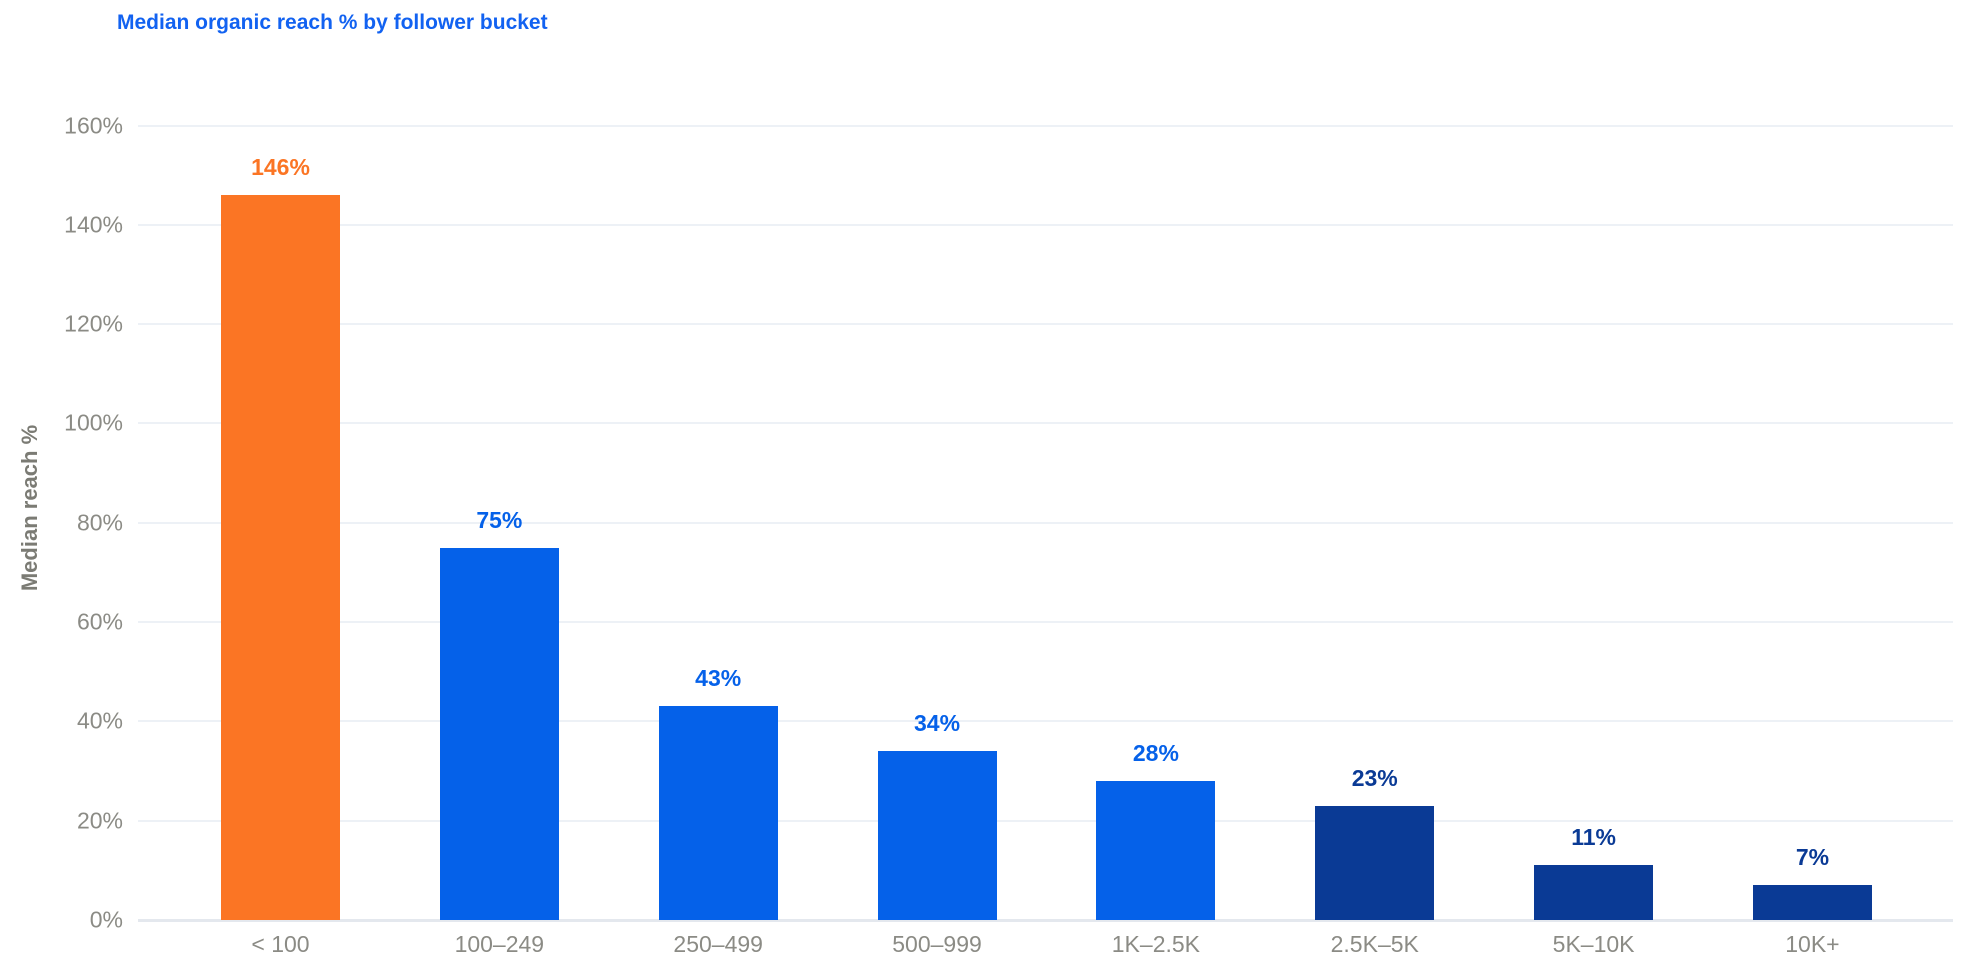 The image size is (1974, 977). What do you see at coordinates (1812, 857) in the screenshot?
I see `bar-value-label: 7%` at bounding box center [1812, 857].